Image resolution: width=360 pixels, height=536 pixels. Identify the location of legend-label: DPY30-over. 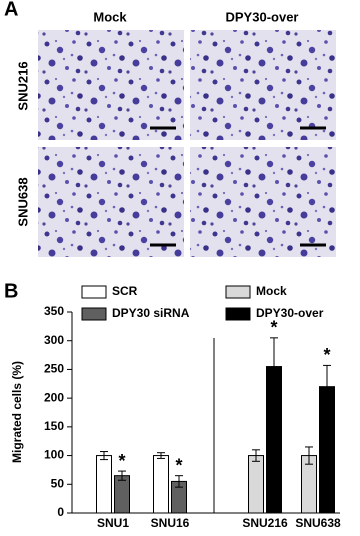
(290, 313).